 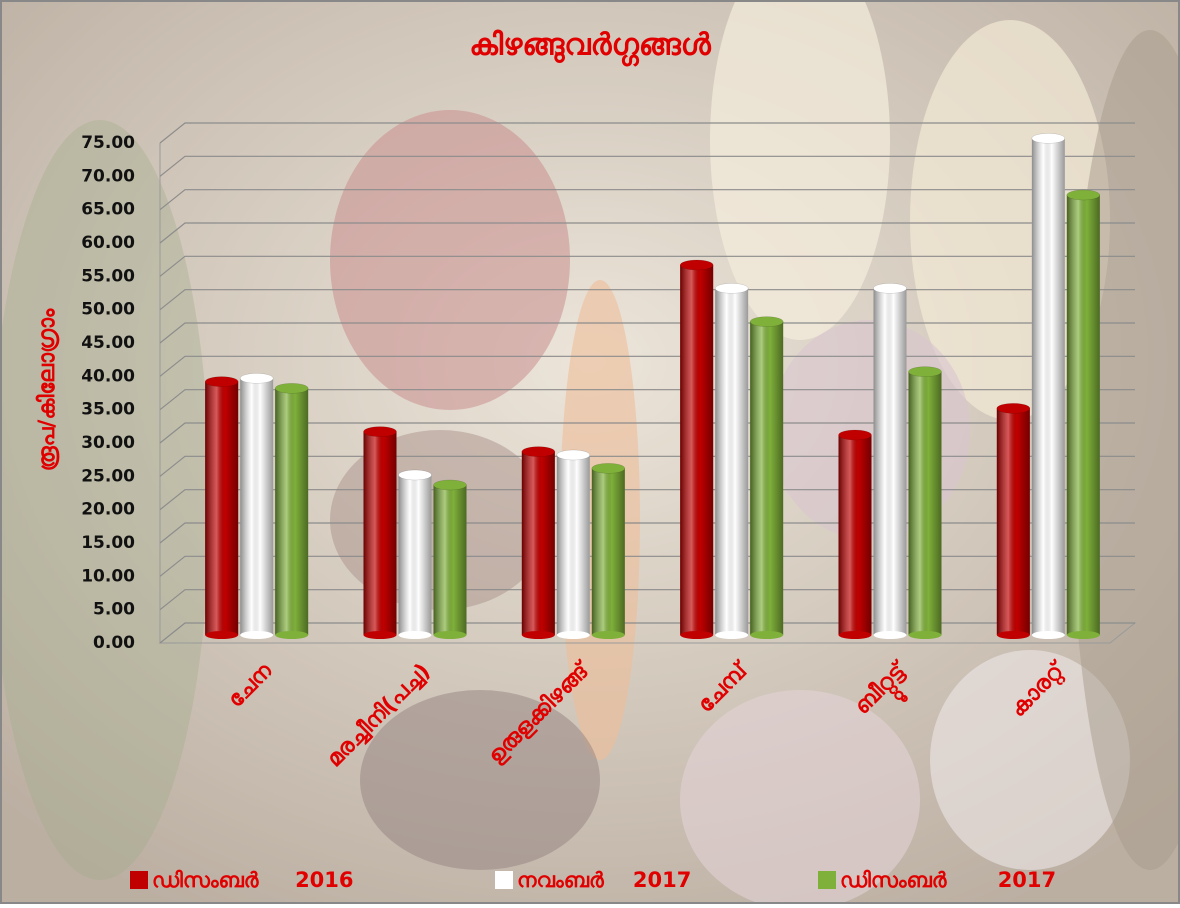 I want to click on y-tick-label: 55.00, so click(x=108, y=276).